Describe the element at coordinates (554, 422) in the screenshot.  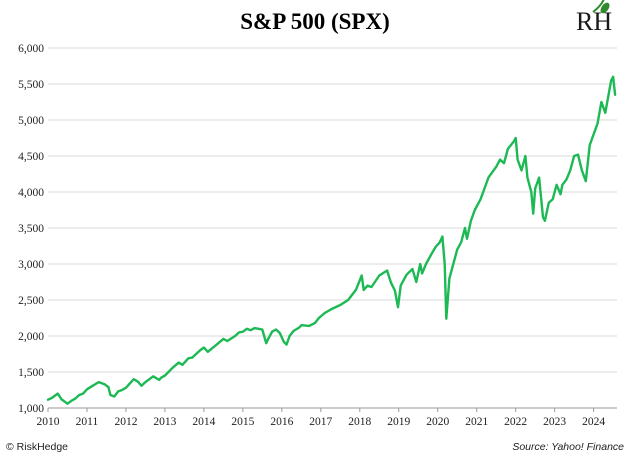
I see `x-tick-label: 2023` at that location.